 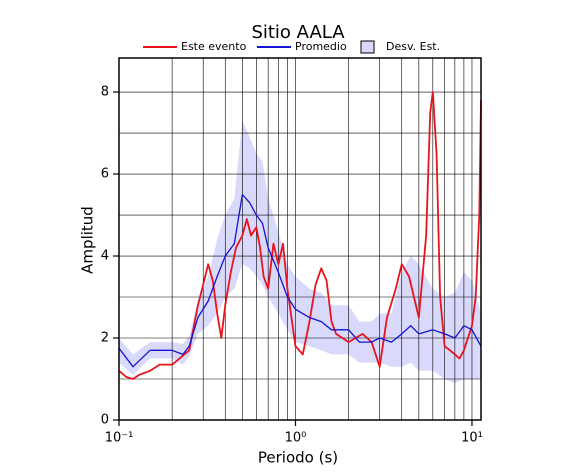 What do you see at coordinates (105, 420) in the screenshot?
I see `y-tick-label: 0` at bounding box center [105, 420].